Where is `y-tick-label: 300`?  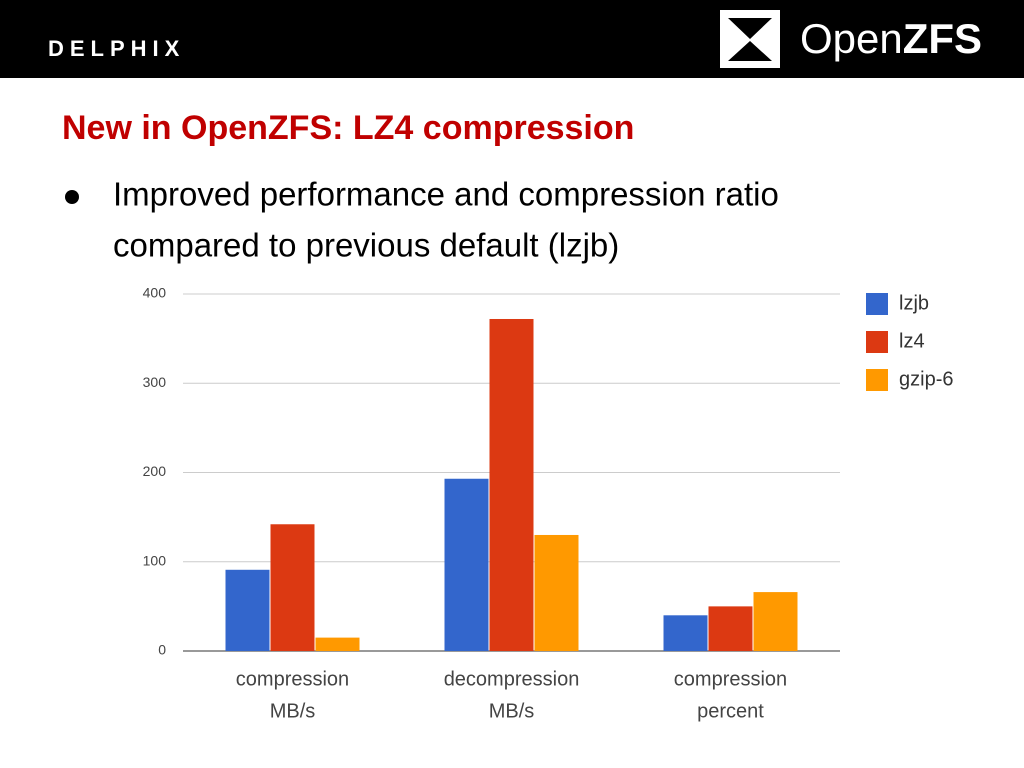 y-tick-label: 300 is located at coordinates (155, 382).